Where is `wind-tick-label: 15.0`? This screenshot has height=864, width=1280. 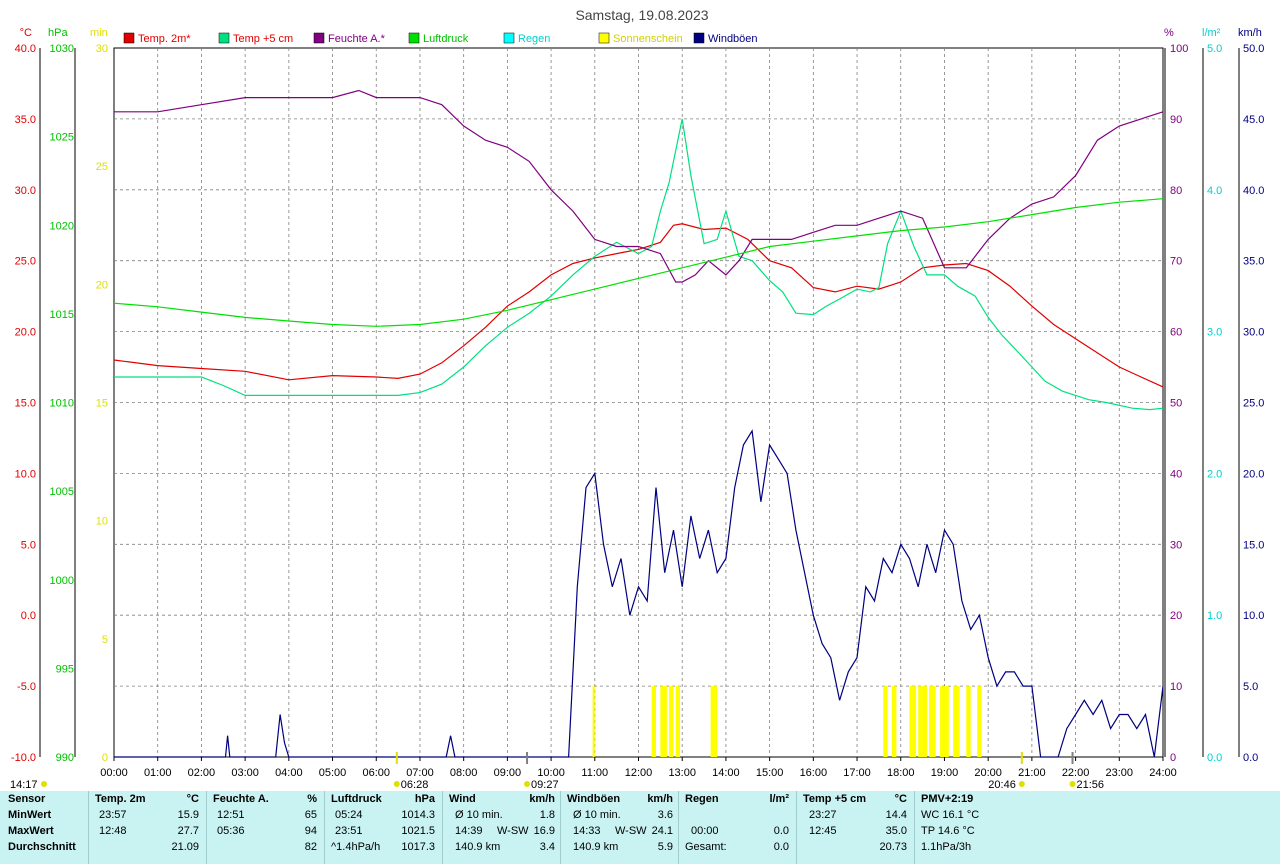
wind-tick-label: 15.0 is located at coordinates (1253, 545).